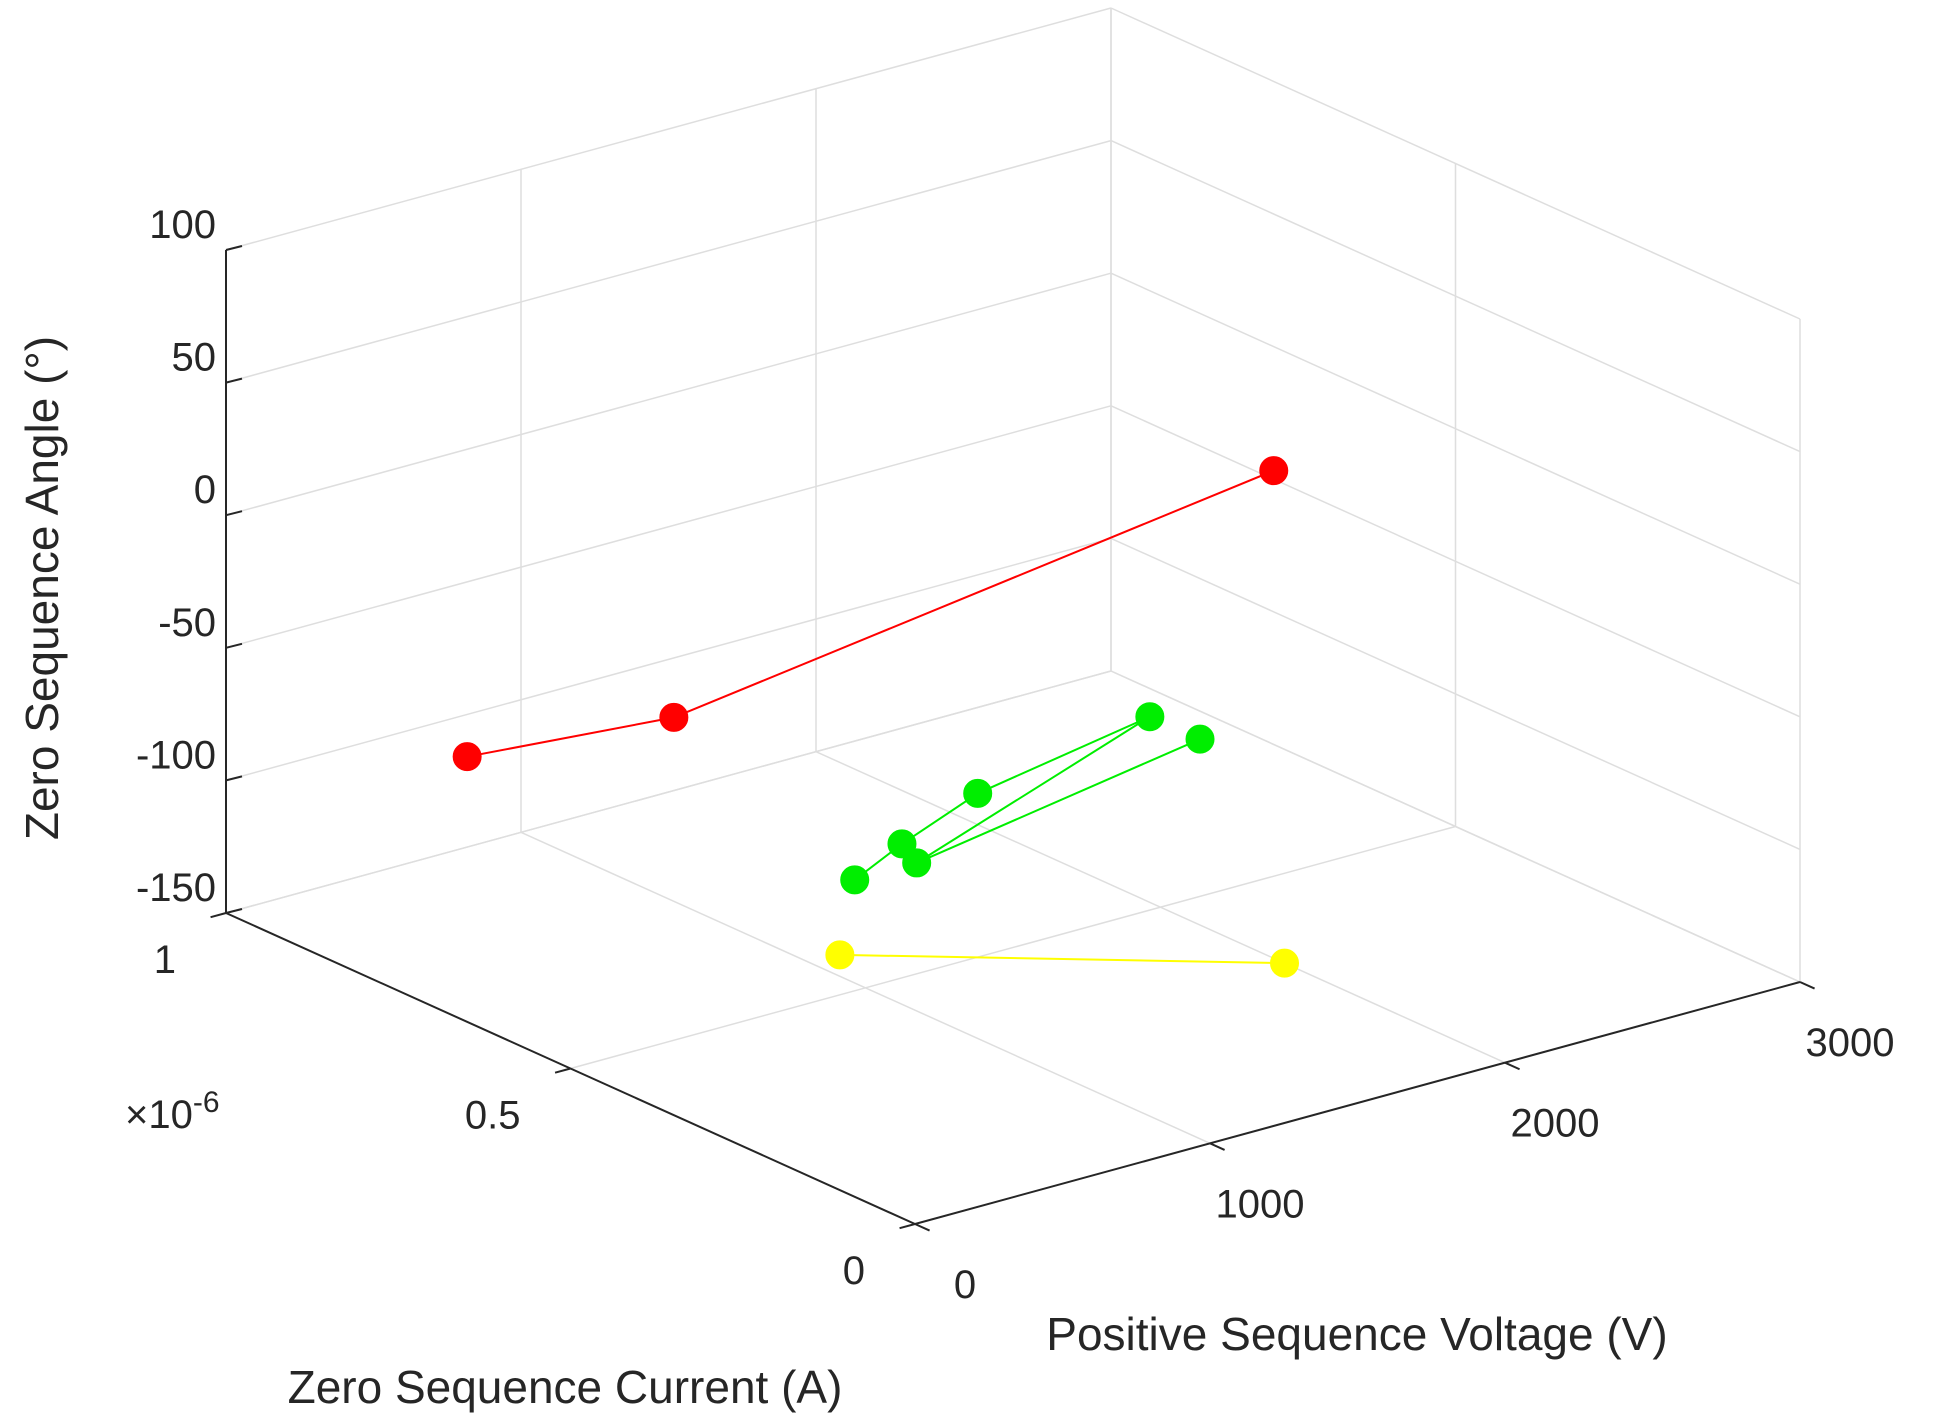  What do you see at coordinates (194, 358) in the screenshot?
I see `z-tick-label: 50` at bounding box center [194, 358].